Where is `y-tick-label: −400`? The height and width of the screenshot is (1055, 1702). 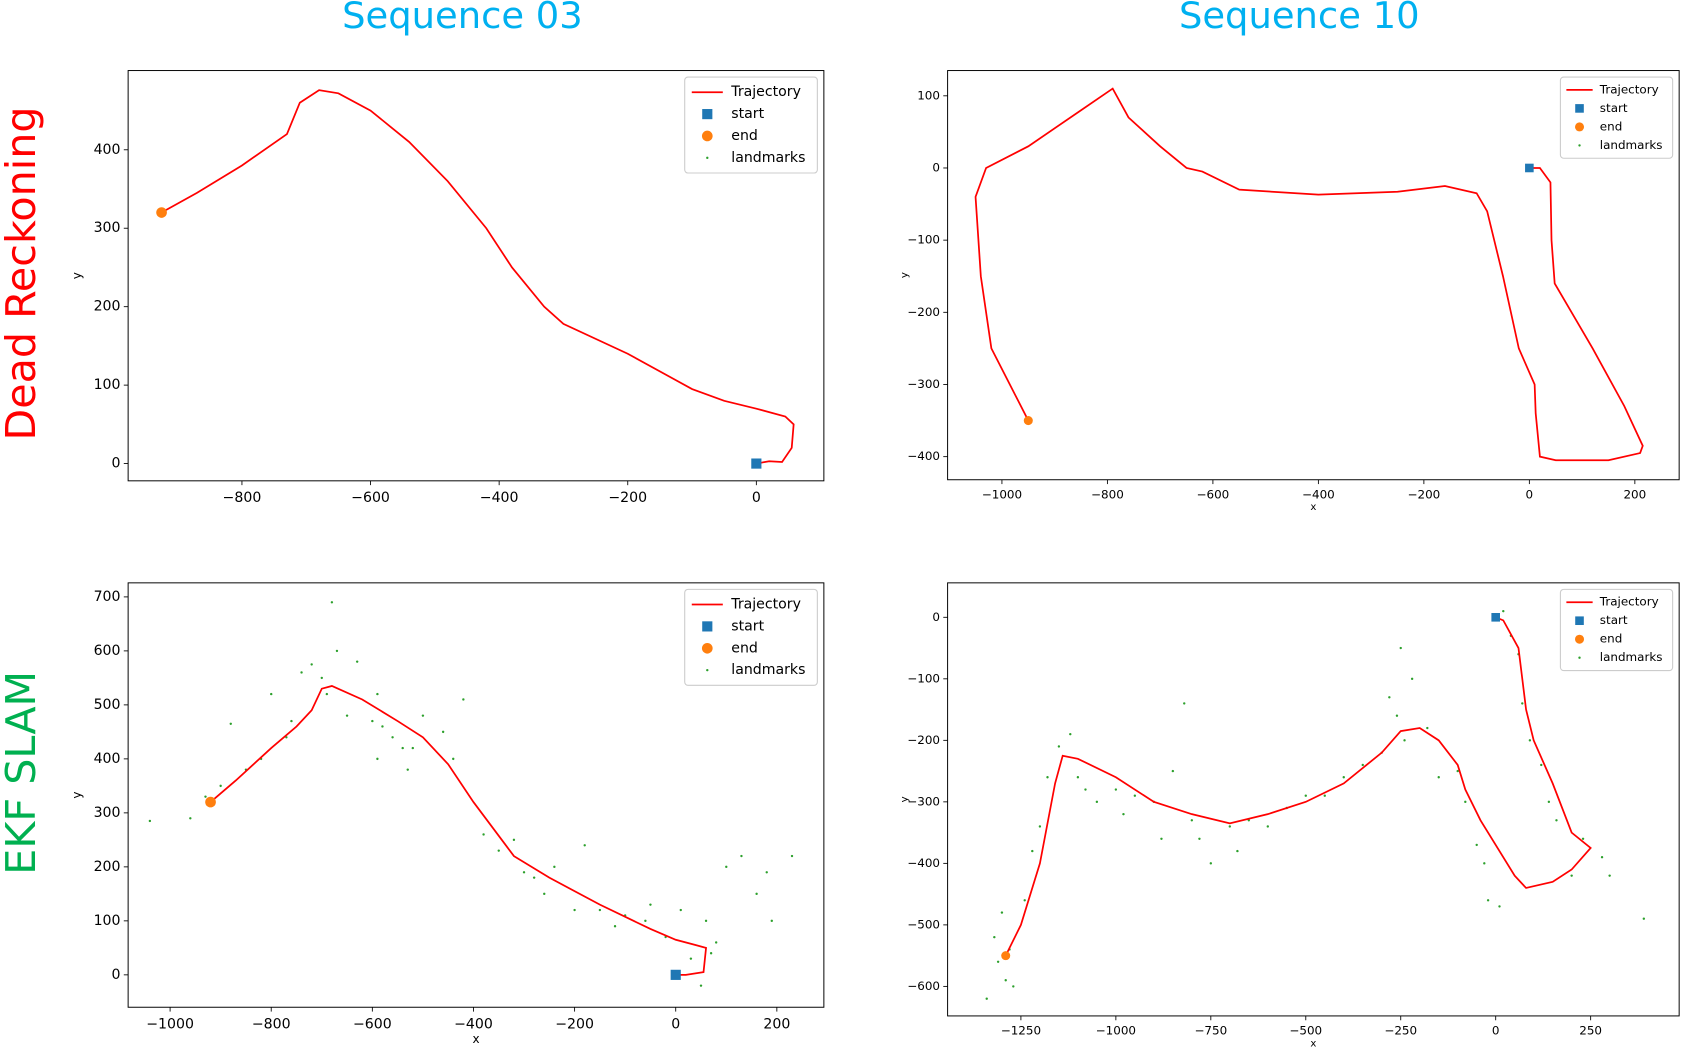 y-tick-label: −400 is located at coordinates (923, 456).